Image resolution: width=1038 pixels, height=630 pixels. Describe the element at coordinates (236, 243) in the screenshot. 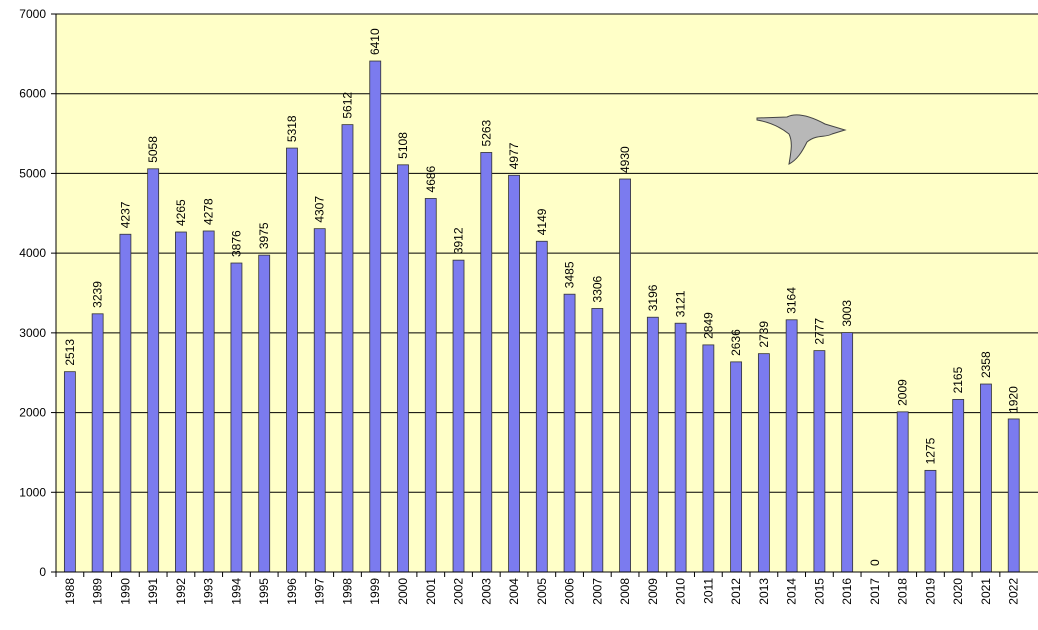

I see `data-label: 3876` at that location.